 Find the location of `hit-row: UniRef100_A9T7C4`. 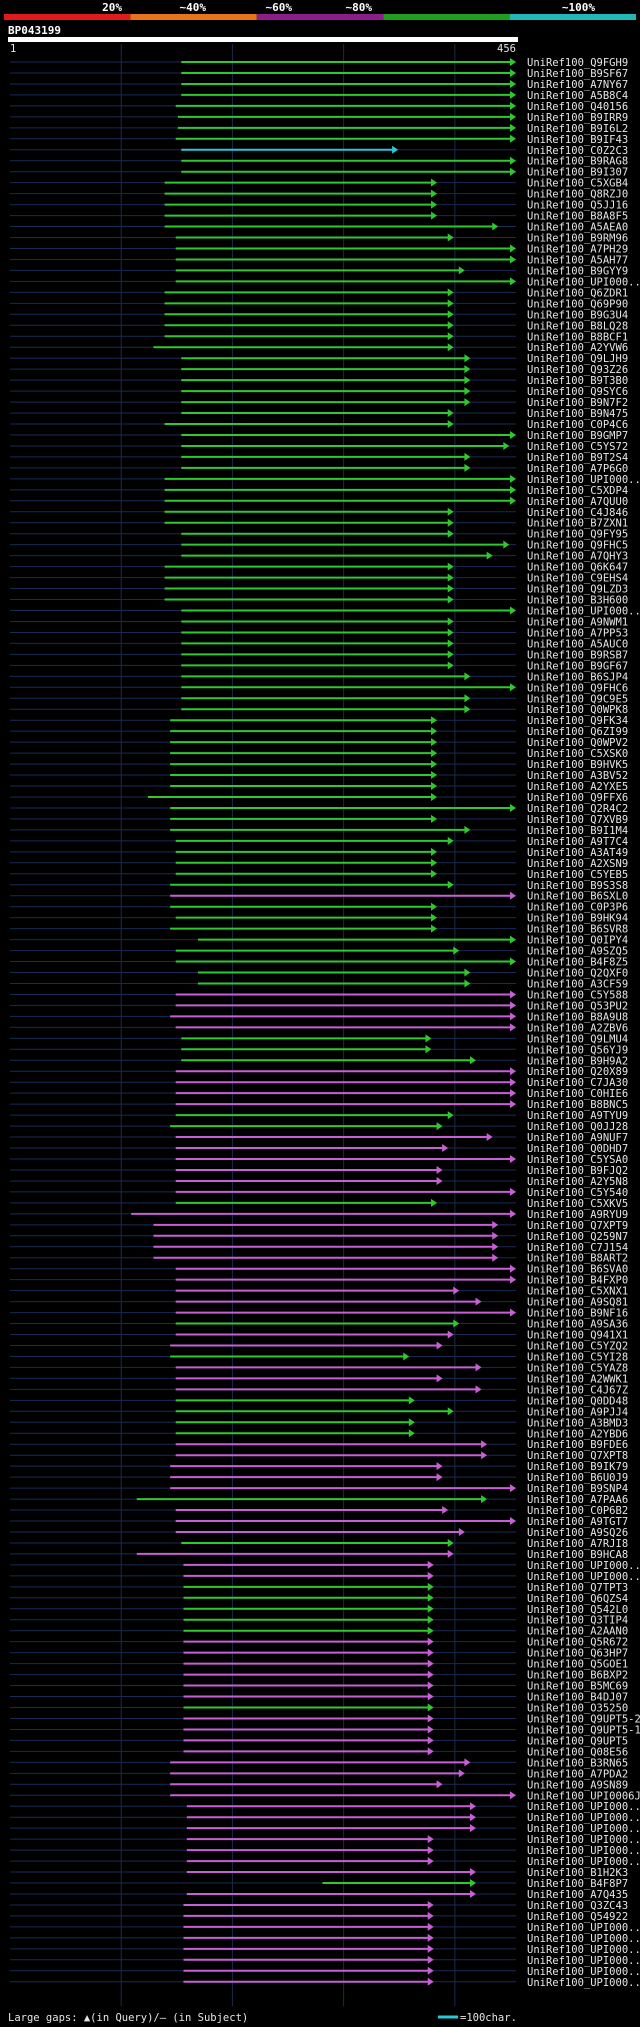

hit-row: UniRef100_A9T7C4 is located at coordinates (319, 842).